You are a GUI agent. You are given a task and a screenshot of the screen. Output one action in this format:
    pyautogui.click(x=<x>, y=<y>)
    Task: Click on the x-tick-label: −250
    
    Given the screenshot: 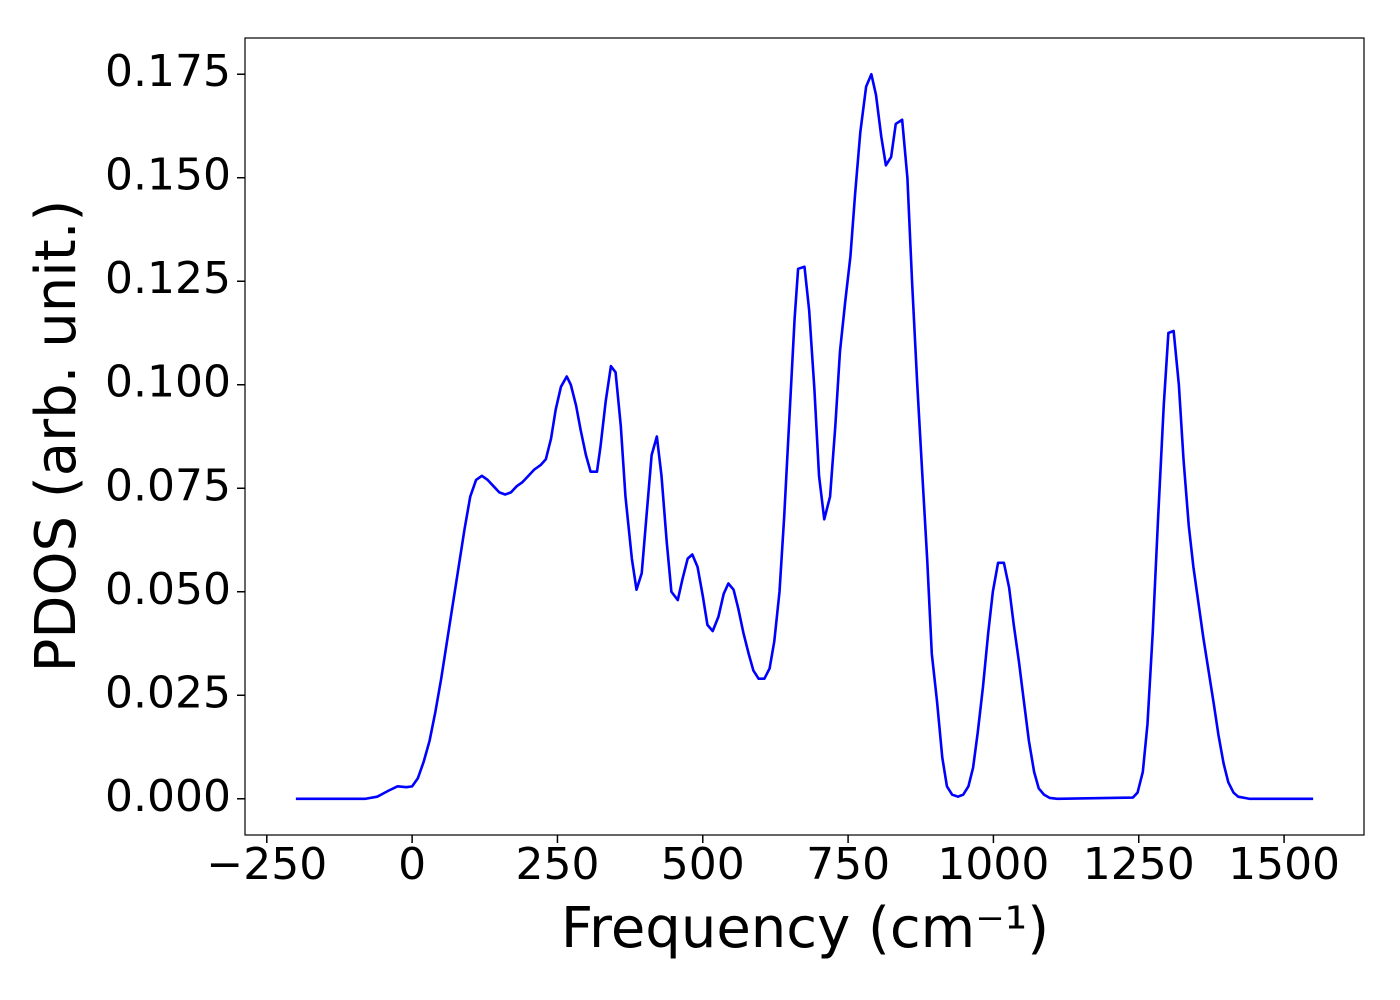 What is the action you would take?
    pyautogui.click(x=266, y=864)
    